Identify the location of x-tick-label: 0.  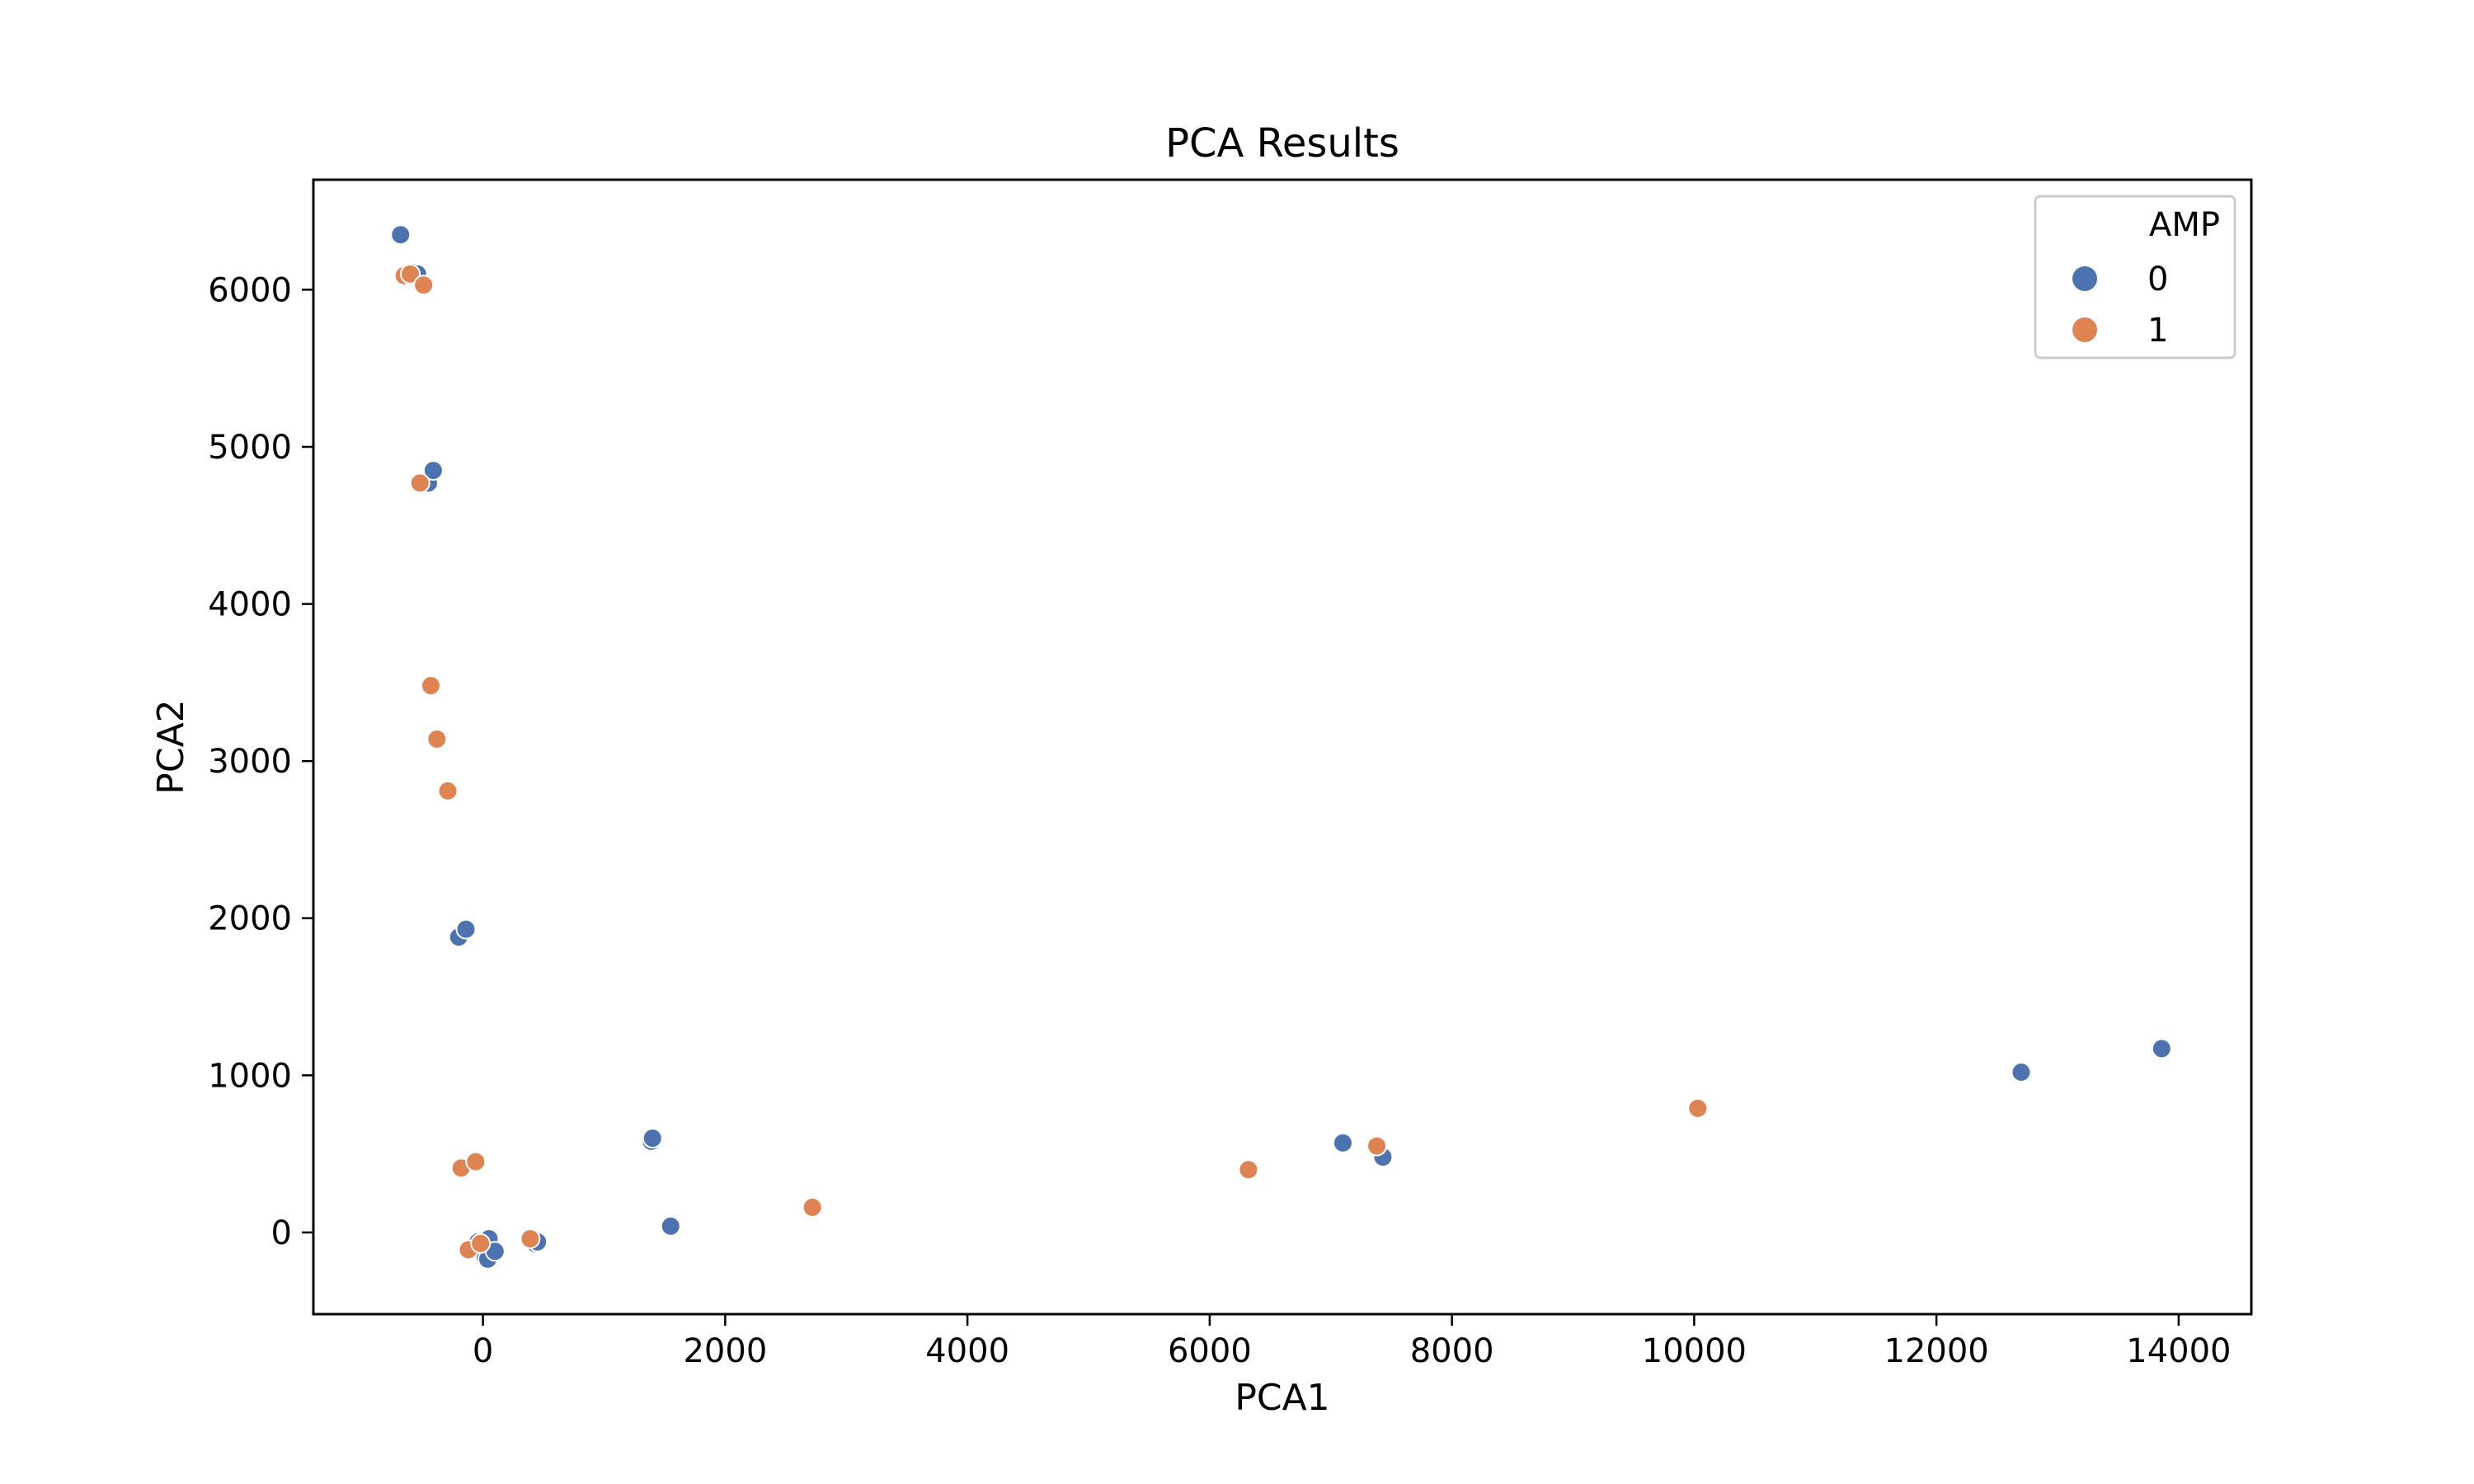
(483, 1351).